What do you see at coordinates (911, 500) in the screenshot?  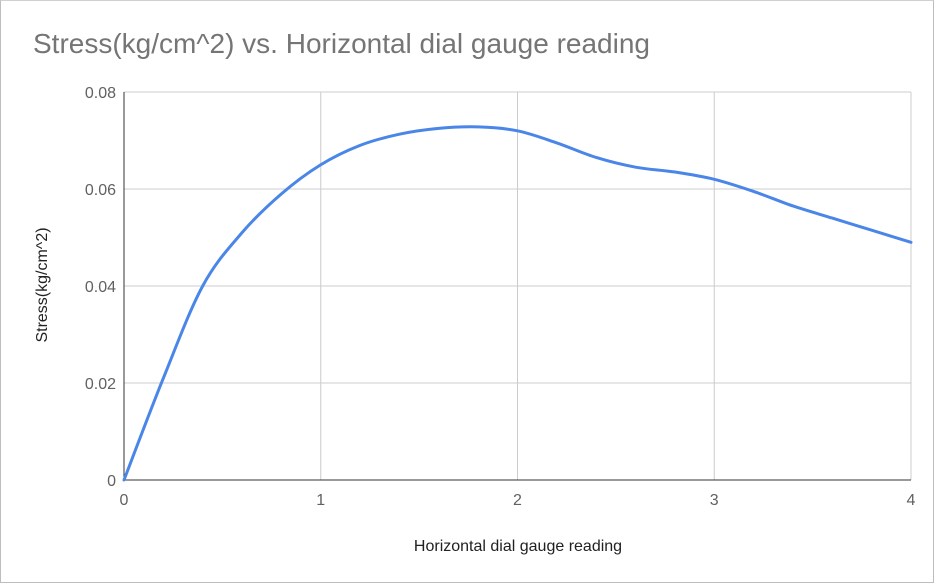 I see `x-tick-label: 4` at bounding box center [911, 500].